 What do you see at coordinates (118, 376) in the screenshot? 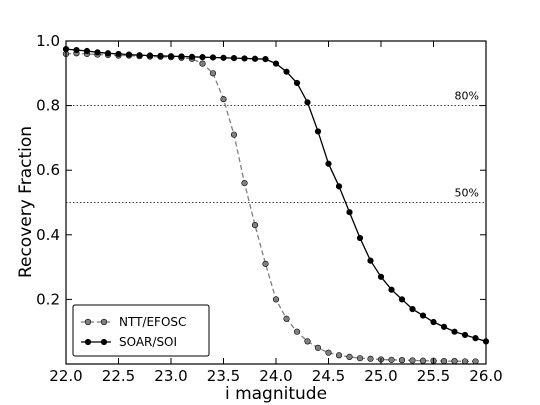
I see `x-tick-label: 22.5` at bounding box center [118, 376].